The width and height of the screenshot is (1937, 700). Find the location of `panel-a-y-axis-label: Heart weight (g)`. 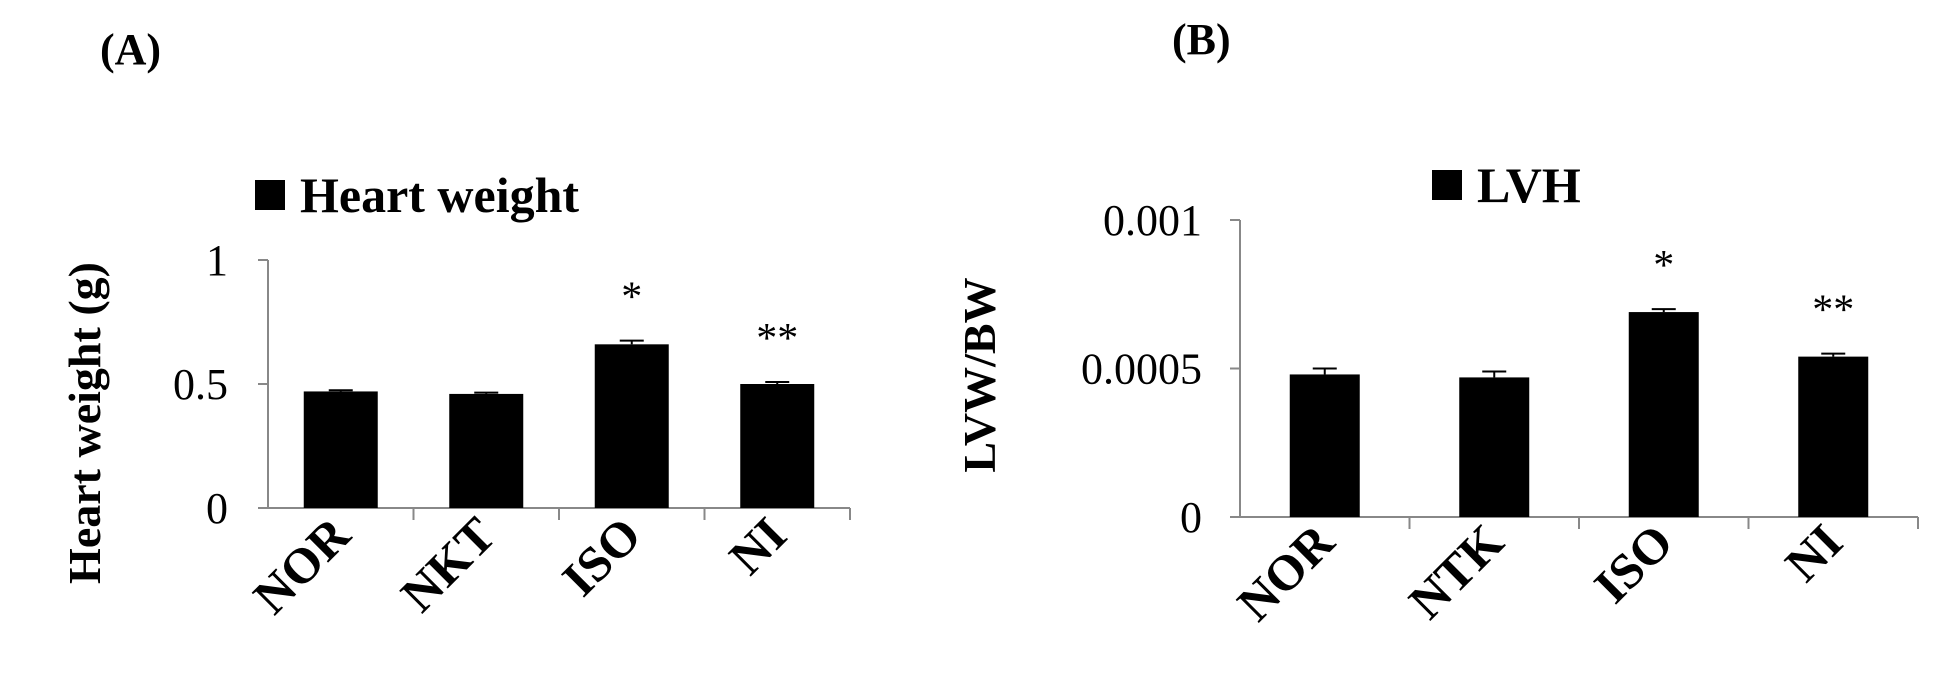

panel-a-y-axis-label: Heart weight (g) is located at coordinates (84, 423).